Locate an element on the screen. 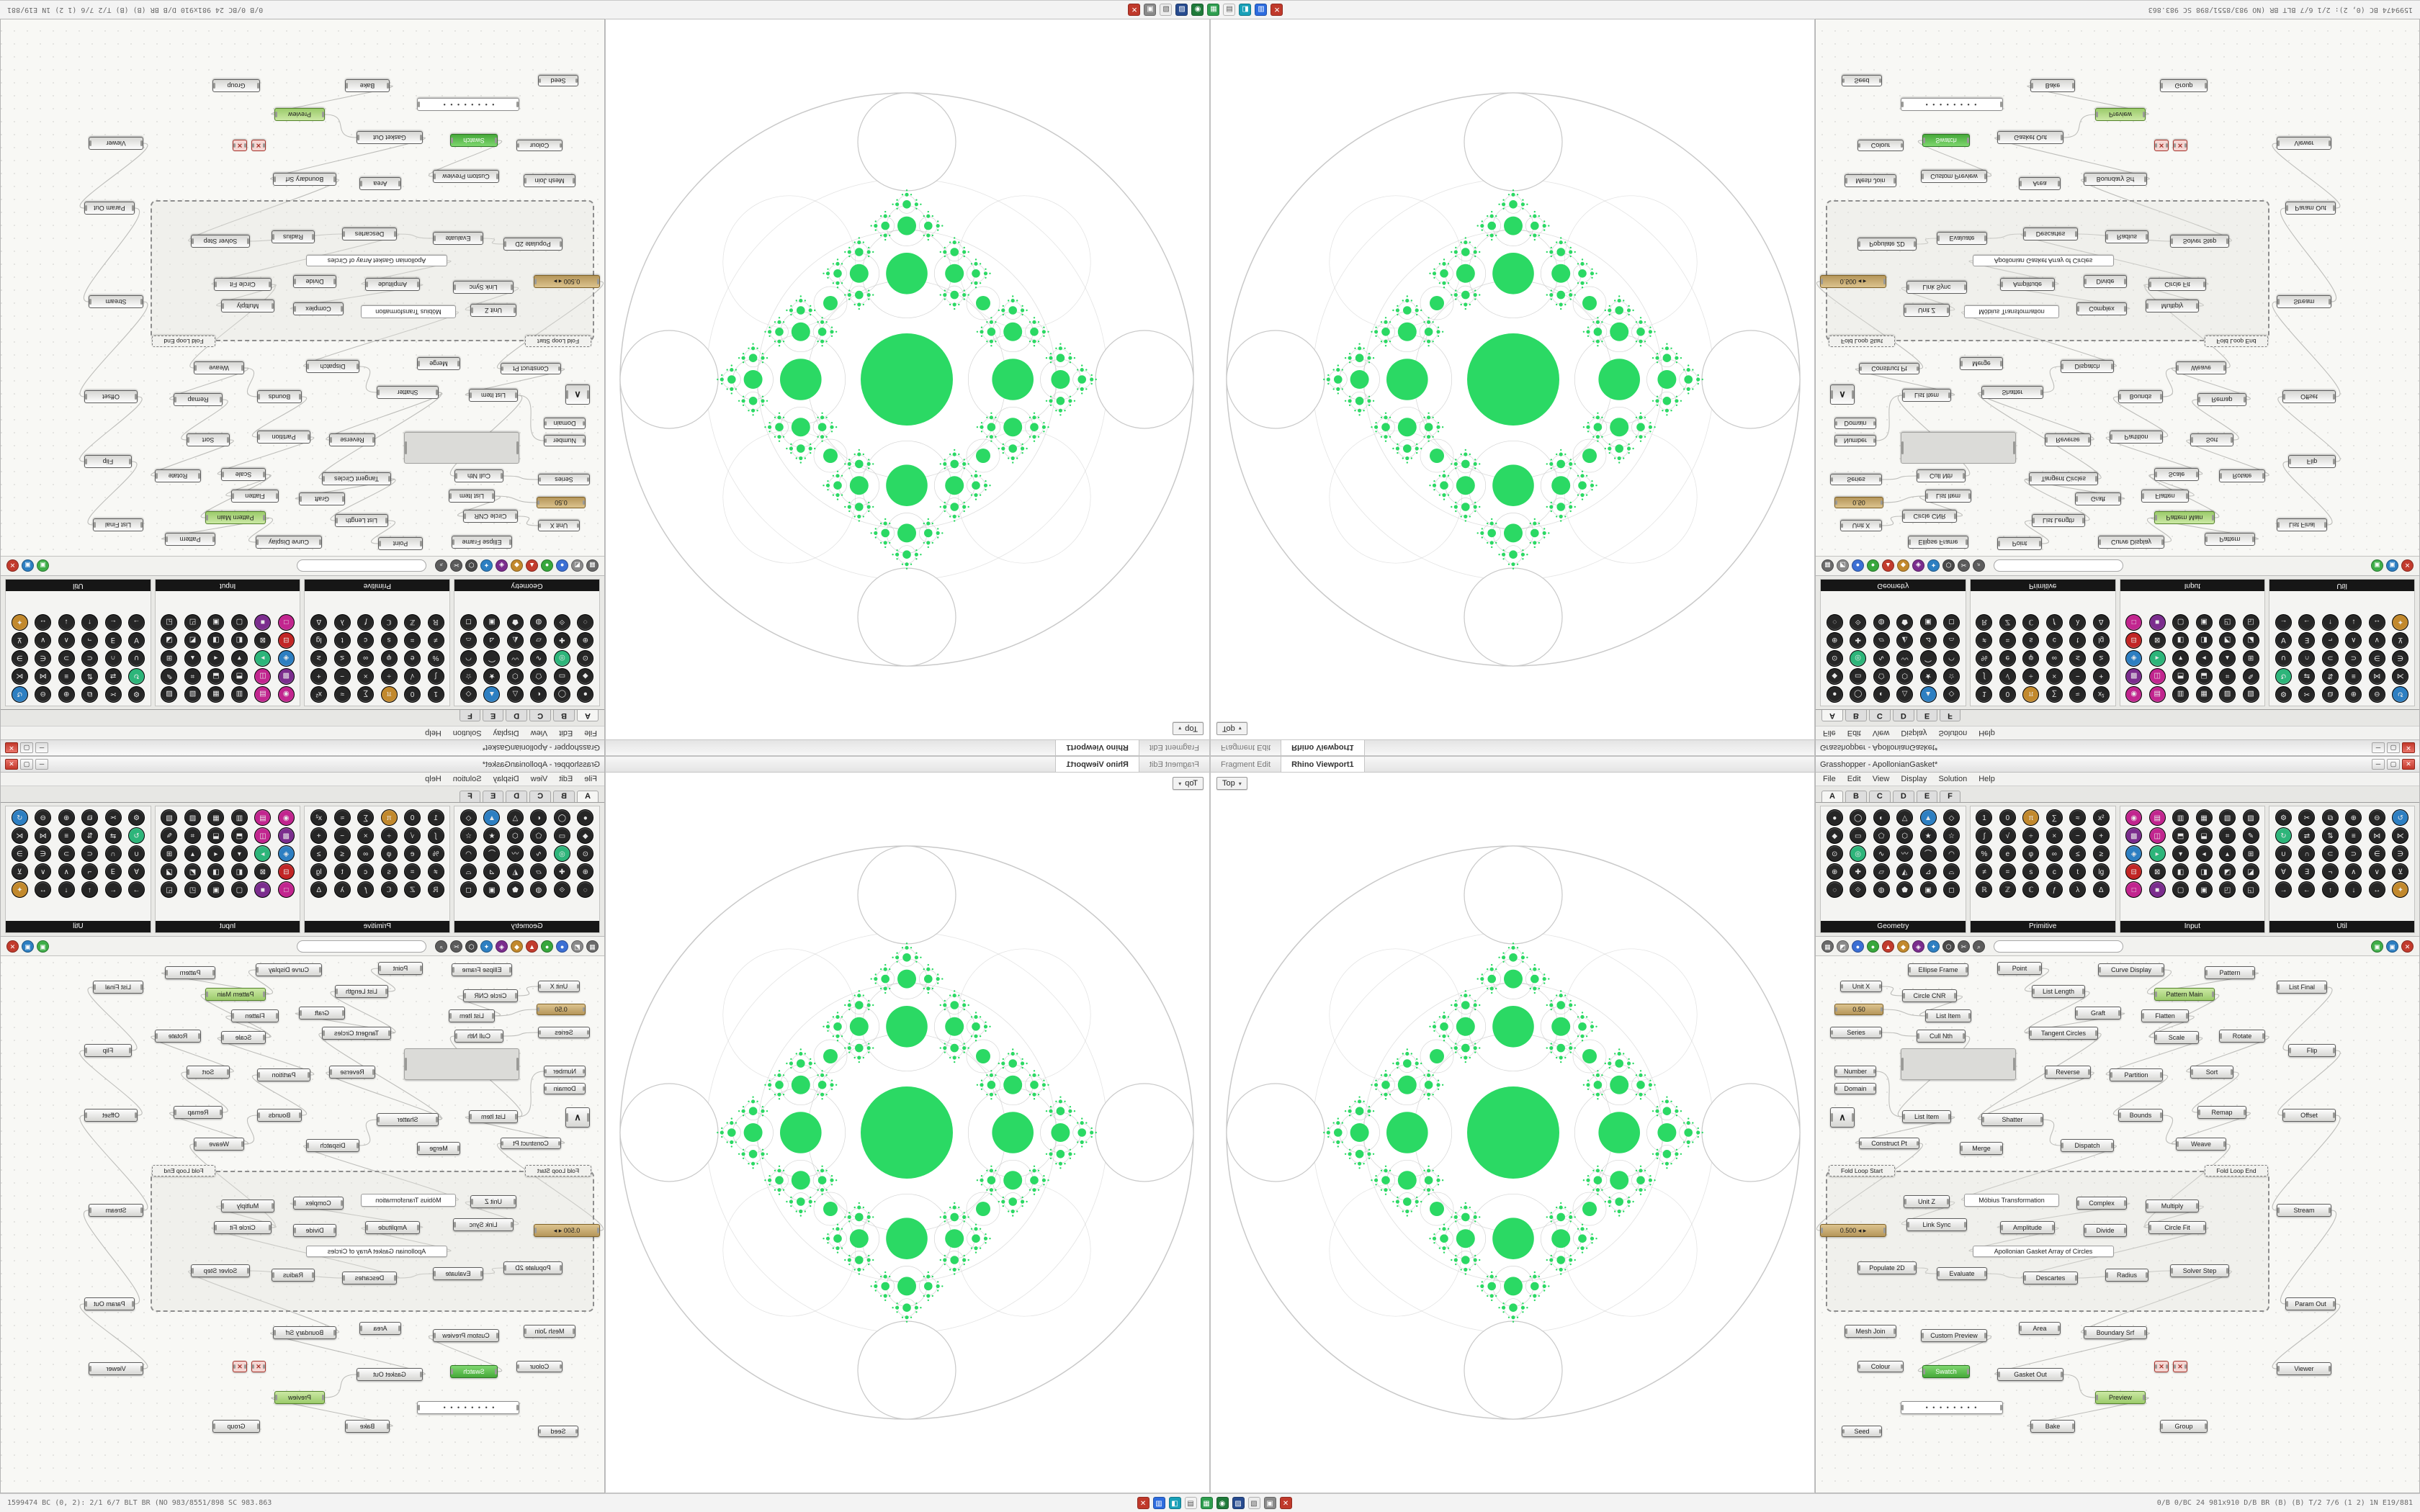 This screenshot has height=1512, width=2420. panel-title: Util is located at coordinates (78, 585).